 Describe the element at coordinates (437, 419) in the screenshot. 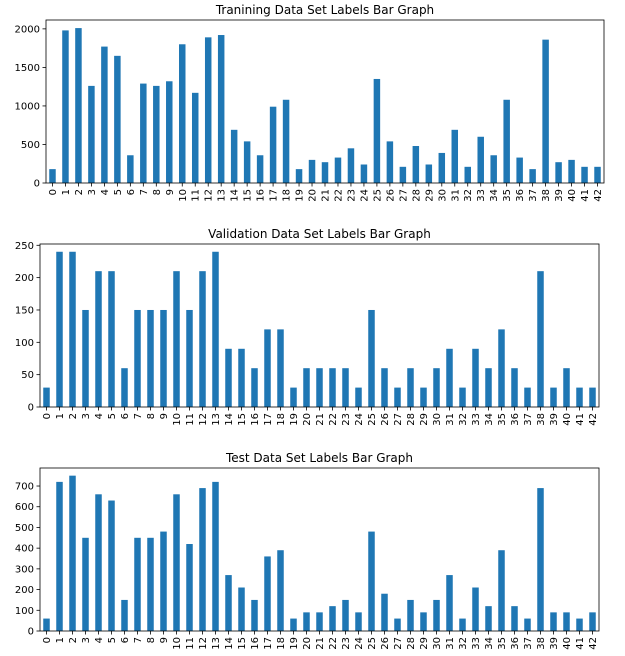

I see `x-tick-label: 30` at that location.